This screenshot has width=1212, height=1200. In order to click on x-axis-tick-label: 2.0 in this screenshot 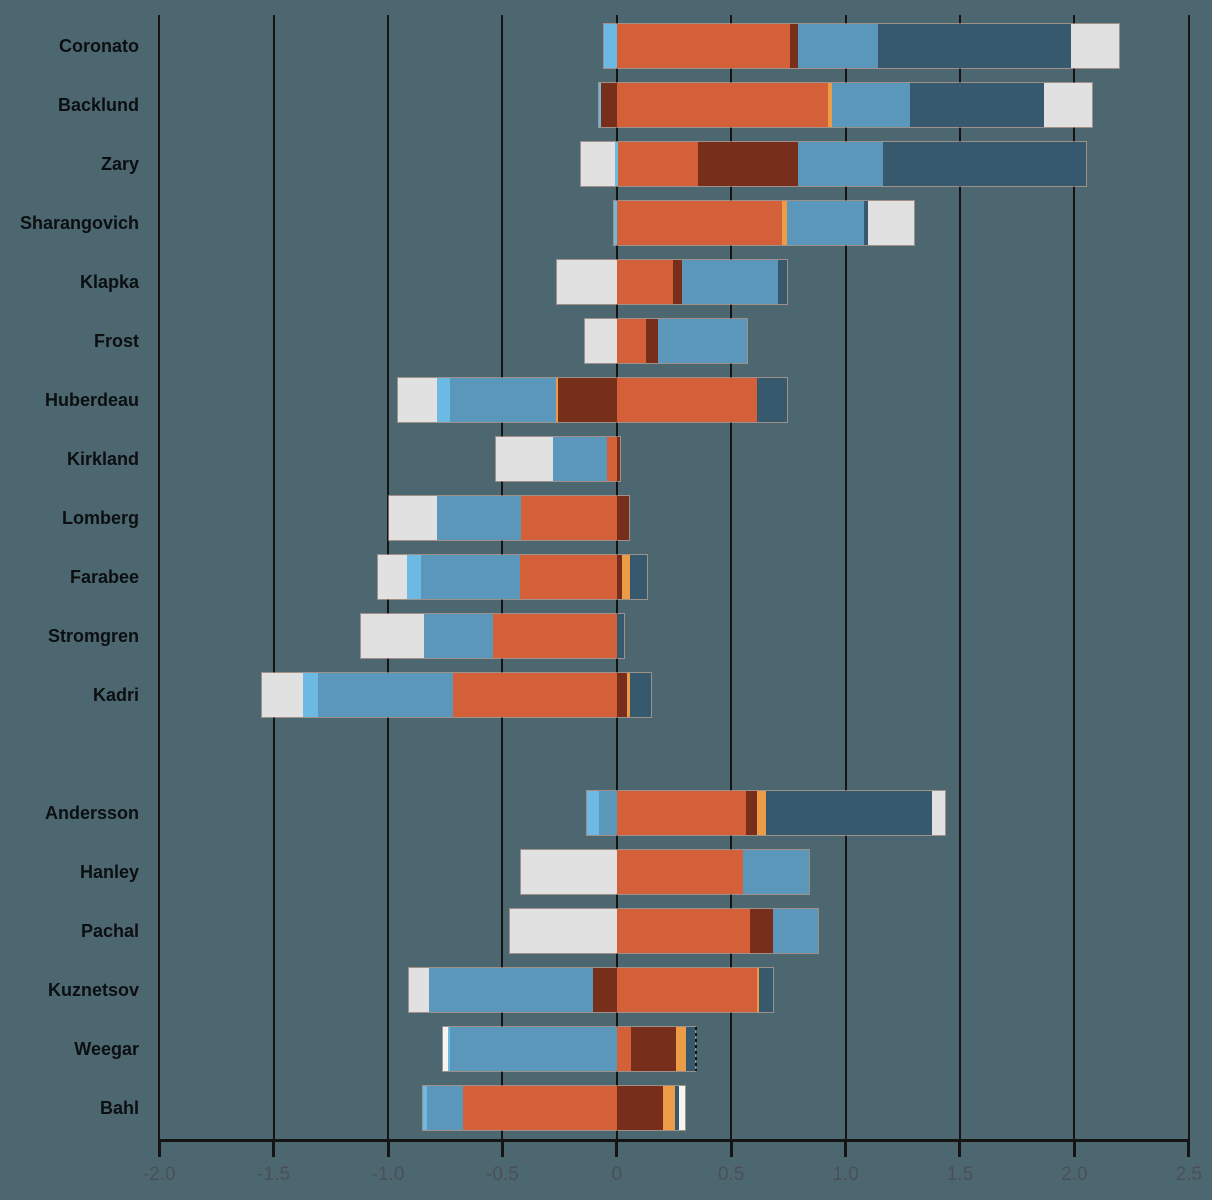, I will do `click(1074, 1174)`.